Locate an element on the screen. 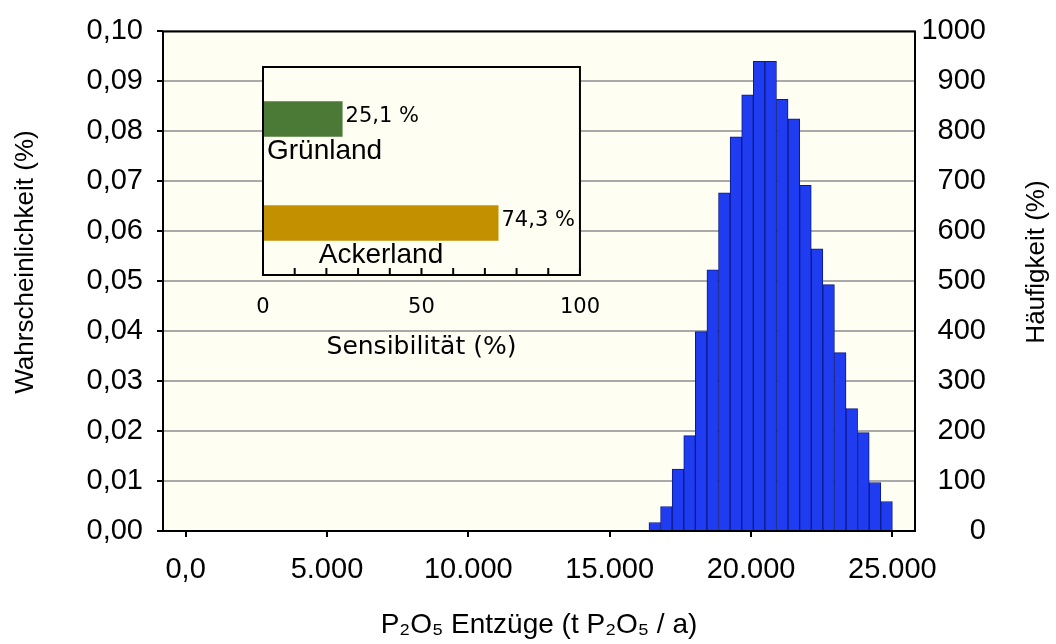 Image resolution: width=1056 pixels, height=644 pixels. y-tick-label: 0,00 is located at coordinates (114, 529).